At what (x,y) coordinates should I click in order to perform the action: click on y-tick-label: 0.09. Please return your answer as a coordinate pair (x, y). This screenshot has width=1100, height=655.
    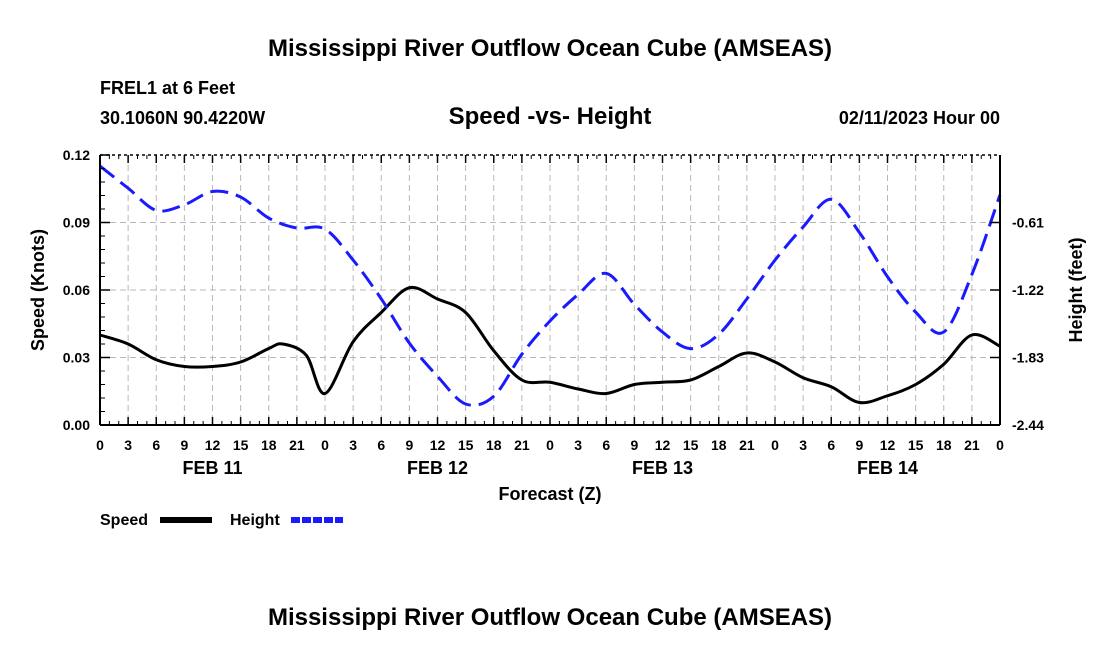
    Looking at the image, I should click on (76, 223).